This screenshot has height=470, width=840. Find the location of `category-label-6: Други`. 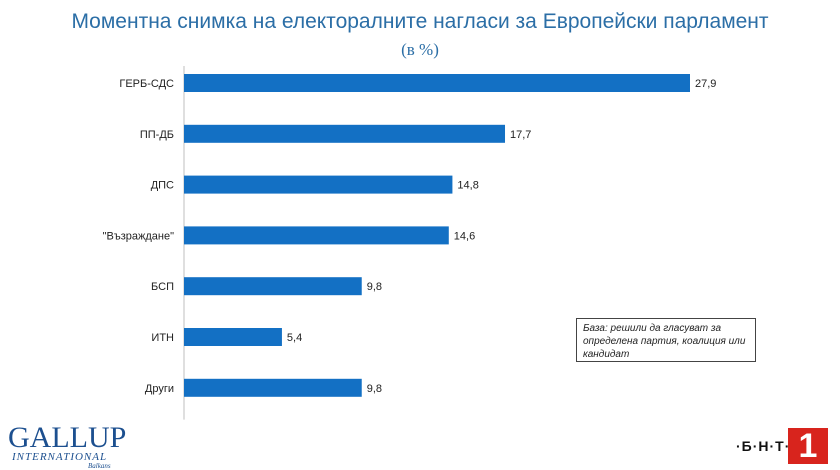

category-label-6: Други is located at coordinates (159, 389).